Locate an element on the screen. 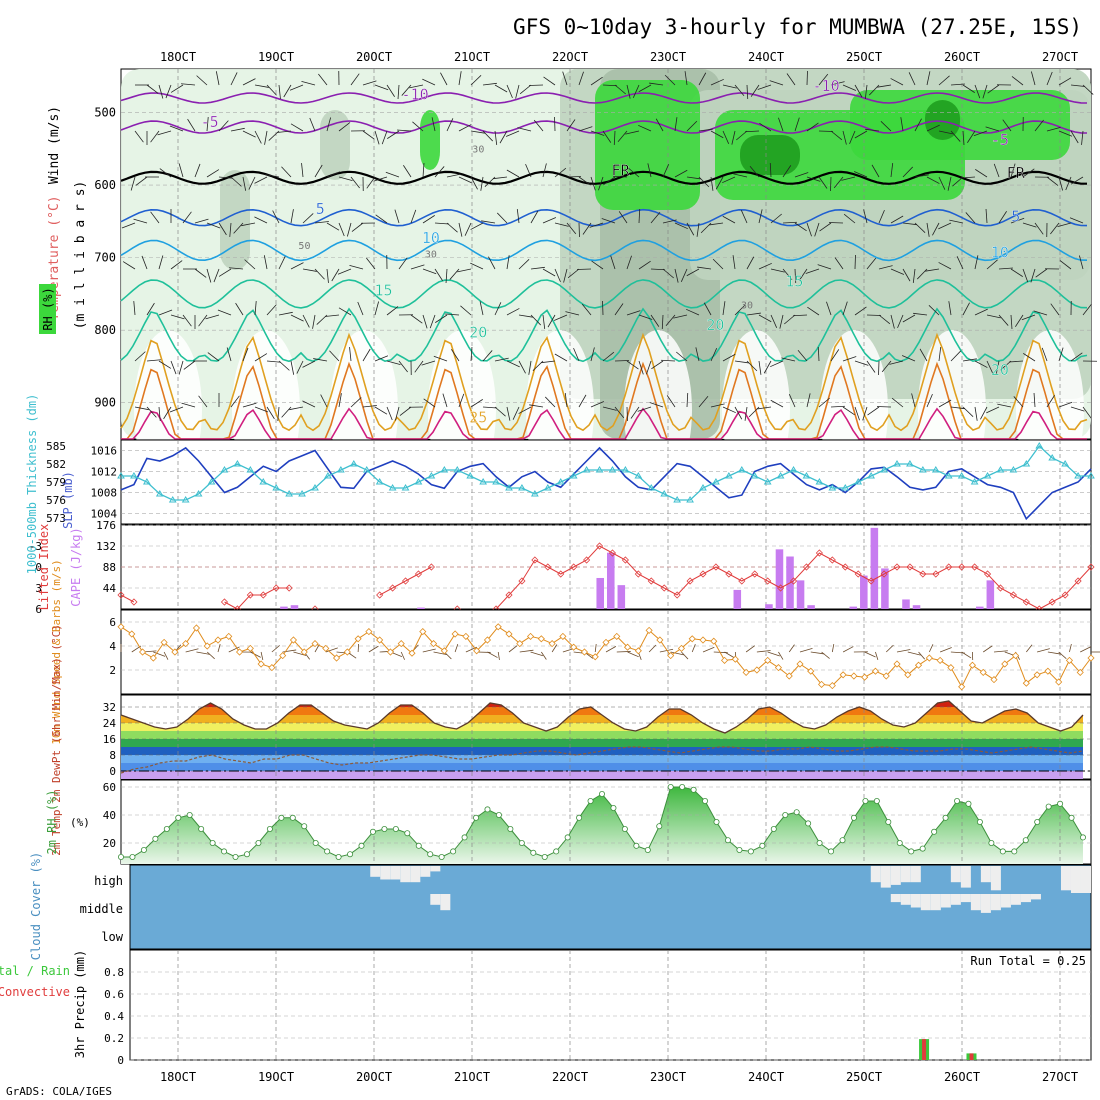 This screenshot has height=1100, width=1100. cloud-level-label: high is located at coordinates (108, 881).